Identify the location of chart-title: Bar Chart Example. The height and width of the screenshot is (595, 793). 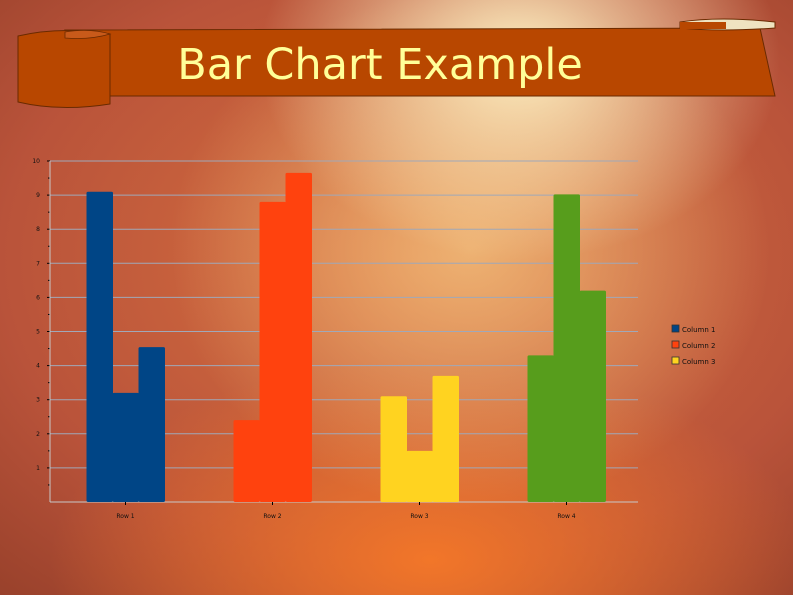
(380, 65).